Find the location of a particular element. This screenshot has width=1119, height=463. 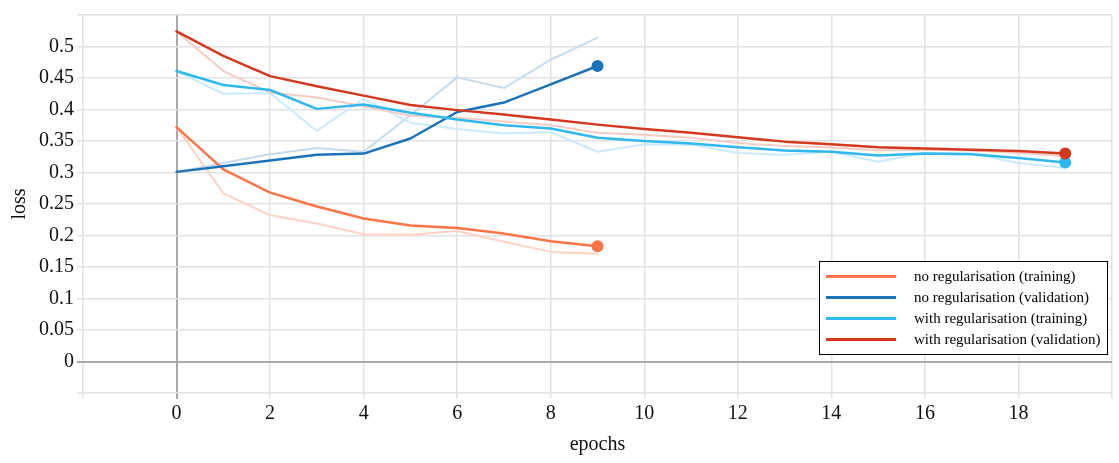

y-tick-label: 0.1 is located at coordinates (61, 296).